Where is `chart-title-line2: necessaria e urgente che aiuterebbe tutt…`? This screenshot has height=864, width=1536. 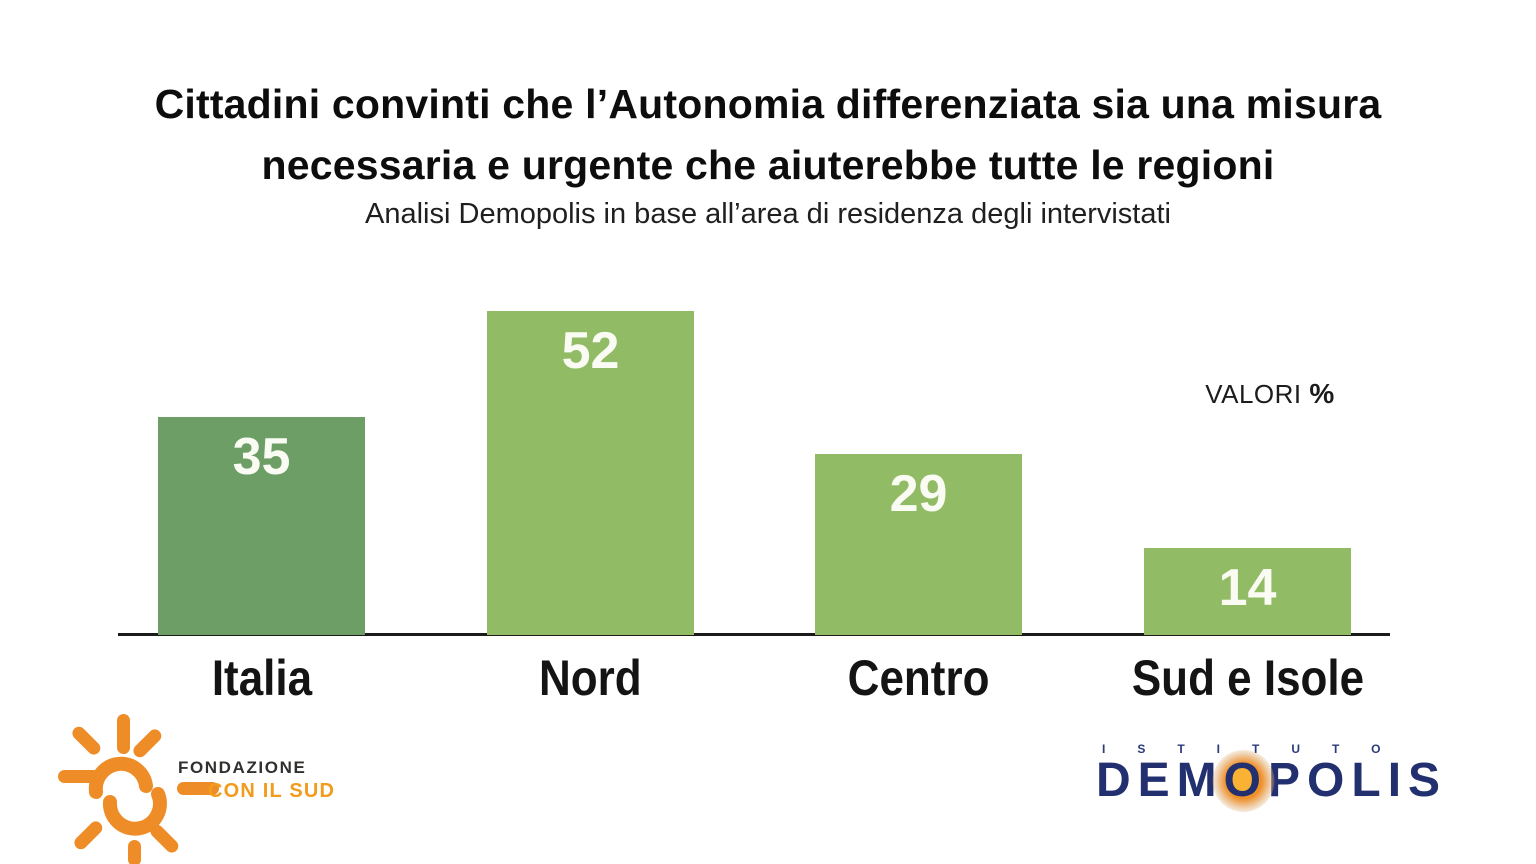
chart-title-line2: necessaria e urgente che aiuterebbe tutt… is located at coordinates (768, 165).